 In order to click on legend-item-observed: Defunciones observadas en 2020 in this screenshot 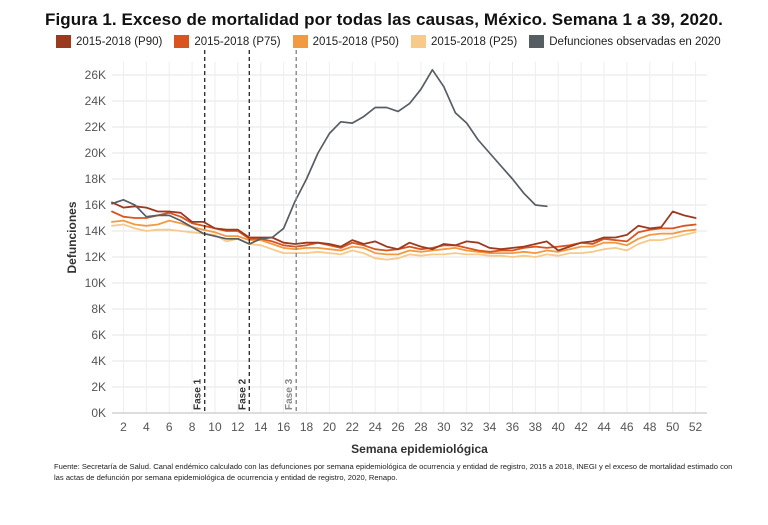, I will do `click(625, 41)`.